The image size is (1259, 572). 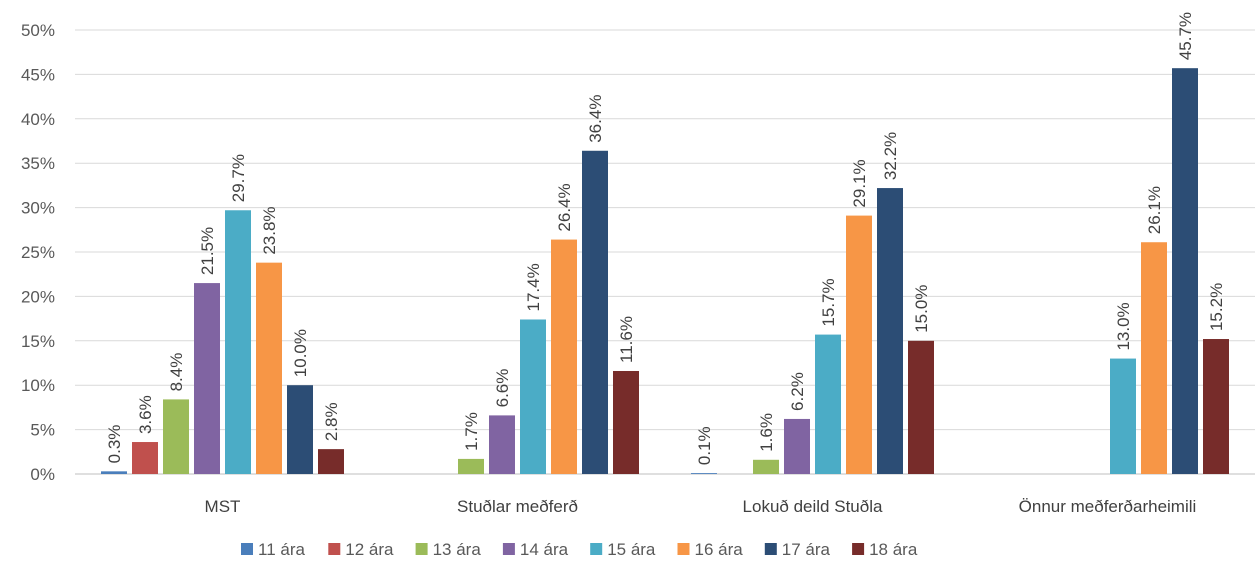 I want to click on y-tick-label: 30%, so click(x=38, y=208).